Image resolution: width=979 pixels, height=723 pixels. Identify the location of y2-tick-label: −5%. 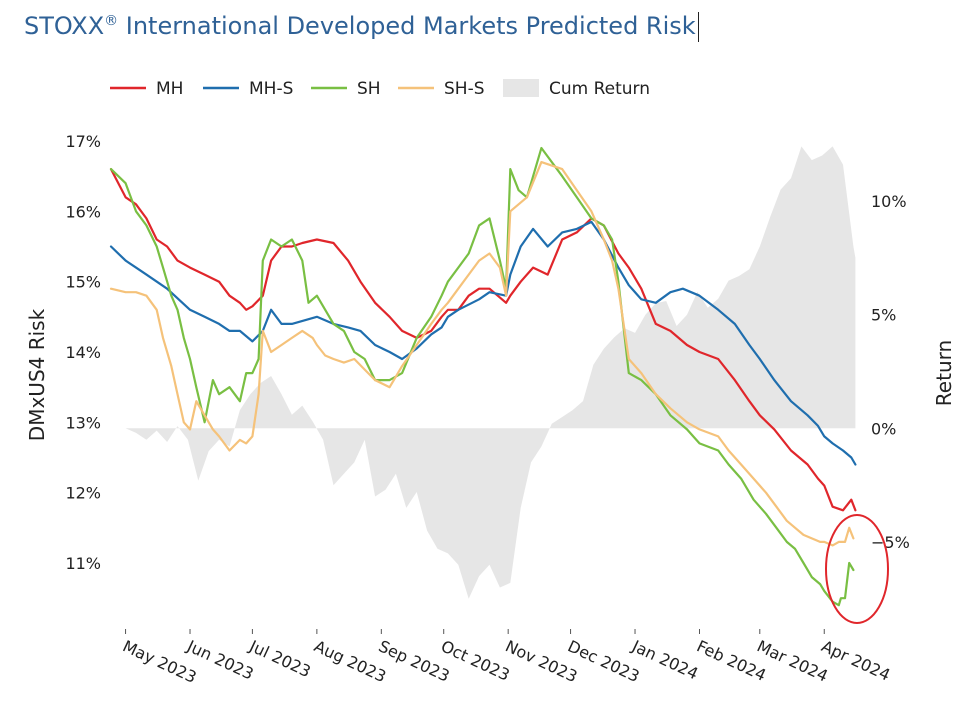
(890, 542).